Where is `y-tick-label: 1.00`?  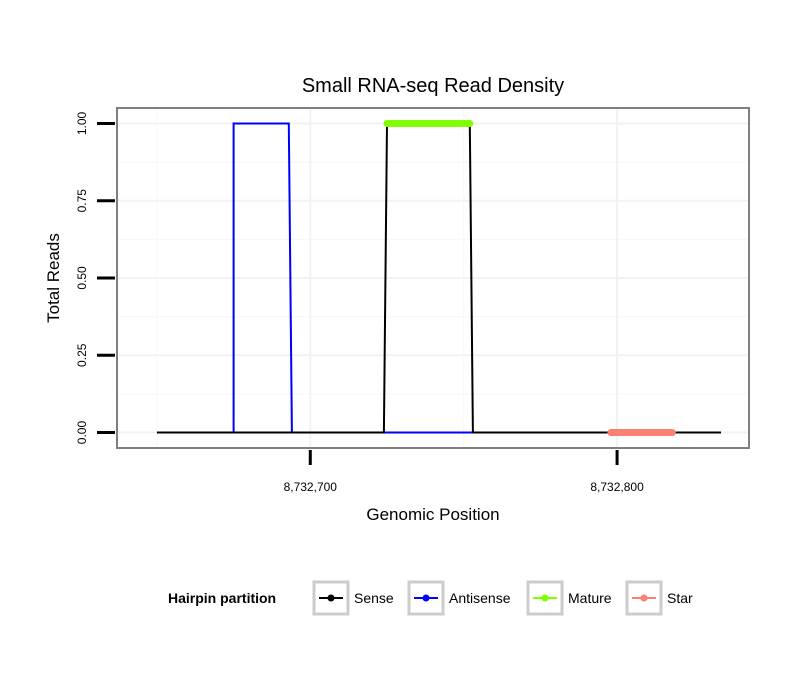
y-tick-label: 1.00 is located at coordinates (82, 123).